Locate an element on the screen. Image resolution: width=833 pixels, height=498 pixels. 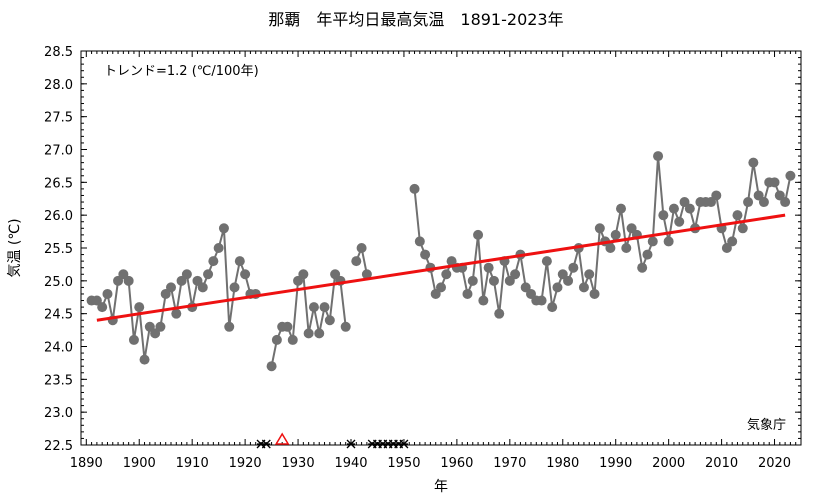
x-tick-label: 1970 is located at coordinates (509, 463).